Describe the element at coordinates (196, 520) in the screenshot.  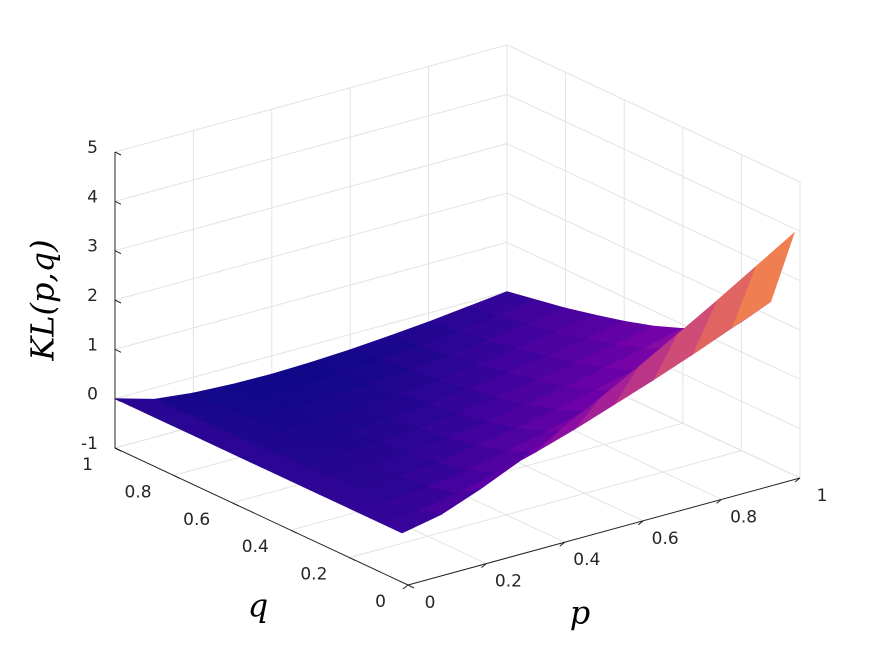
I see `y-tick-label: 0.6` at that location.